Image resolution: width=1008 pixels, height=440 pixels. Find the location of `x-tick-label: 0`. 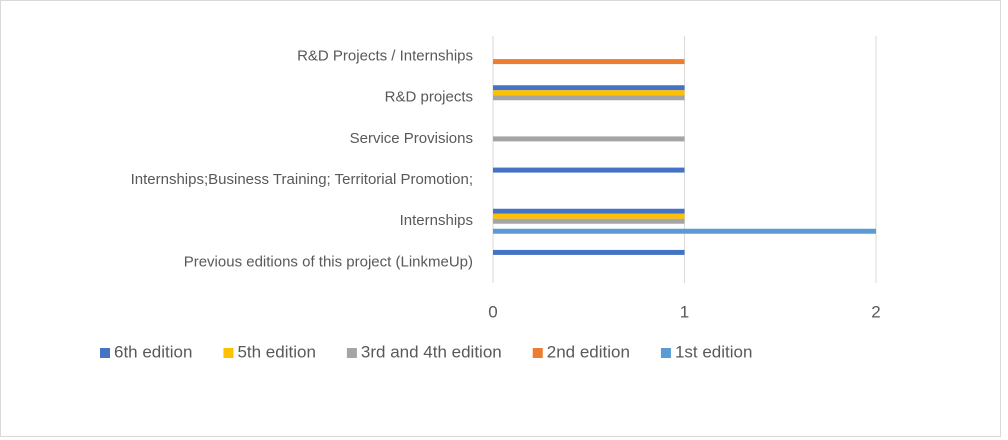

x-tick-label: 0 is located at coordinates (492, 311).